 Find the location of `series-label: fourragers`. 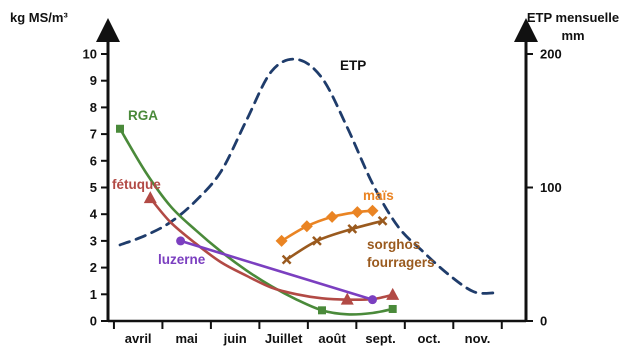

series-label: fourragers is located at coordinates (401, 262).